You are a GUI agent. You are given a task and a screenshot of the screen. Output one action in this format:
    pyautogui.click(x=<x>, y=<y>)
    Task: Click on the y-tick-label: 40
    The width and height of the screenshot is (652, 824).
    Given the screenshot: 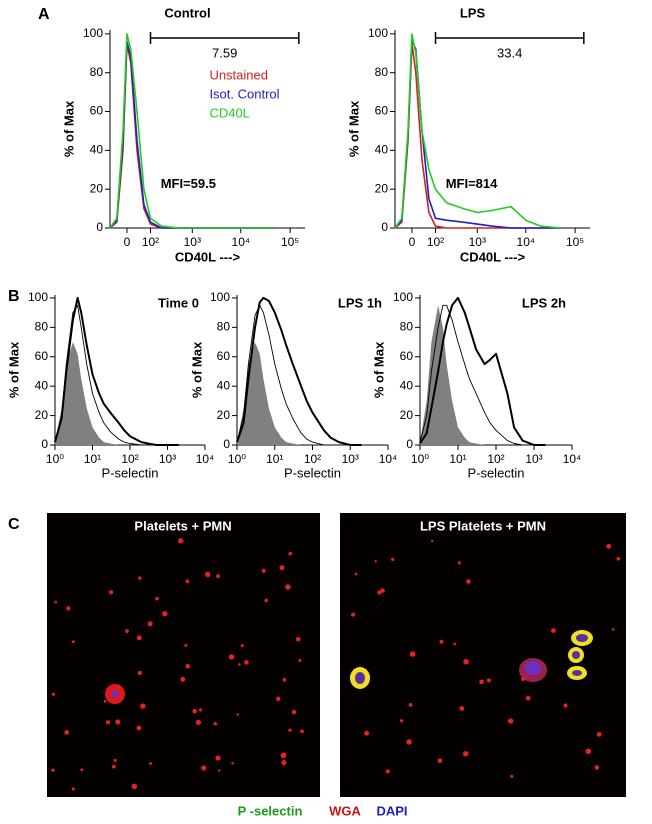 What is the action you would take?
    pyautogui.click(x=407, y=385)
    